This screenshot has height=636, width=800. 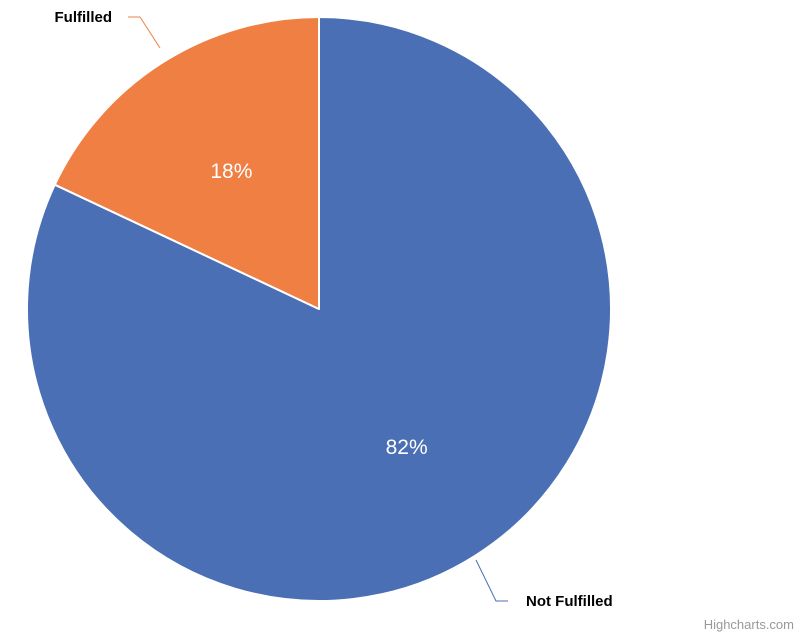 What do you see at coordinates (84, 17) in the screenshot?
I see `slice-name-label: Fulfilled` at bounding box center [84, 17].